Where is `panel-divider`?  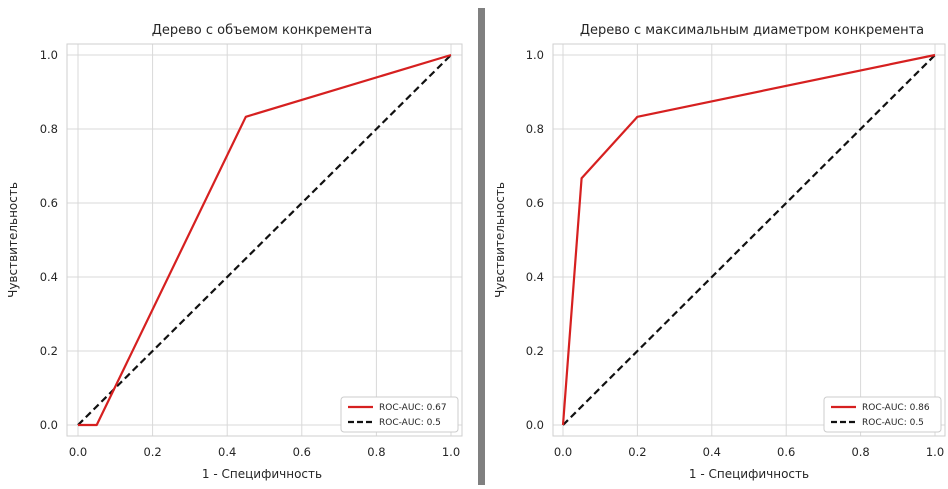
panel-divider is located at coordinates (481, 246).